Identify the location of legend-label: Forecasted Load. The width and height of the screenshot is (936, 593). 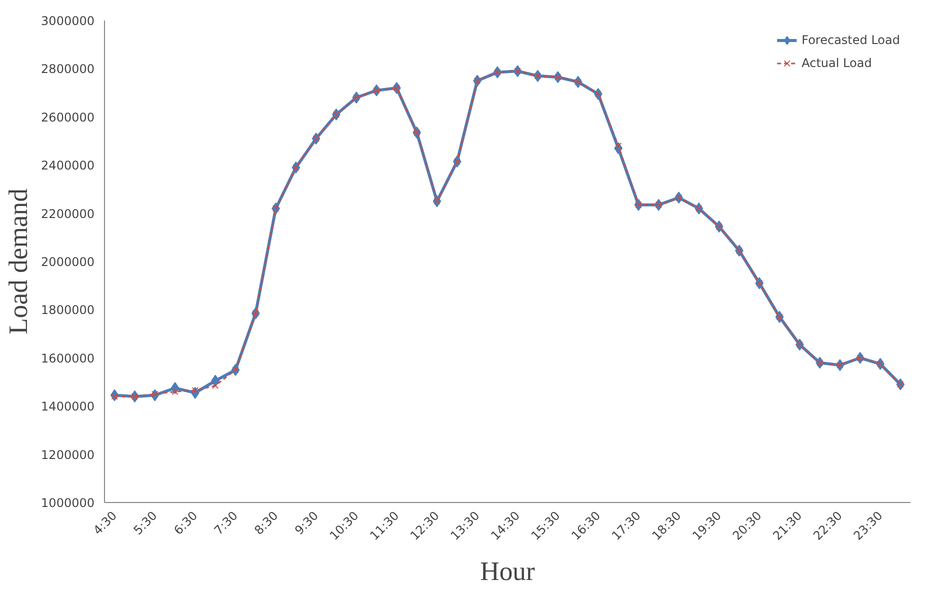
(851, 40).